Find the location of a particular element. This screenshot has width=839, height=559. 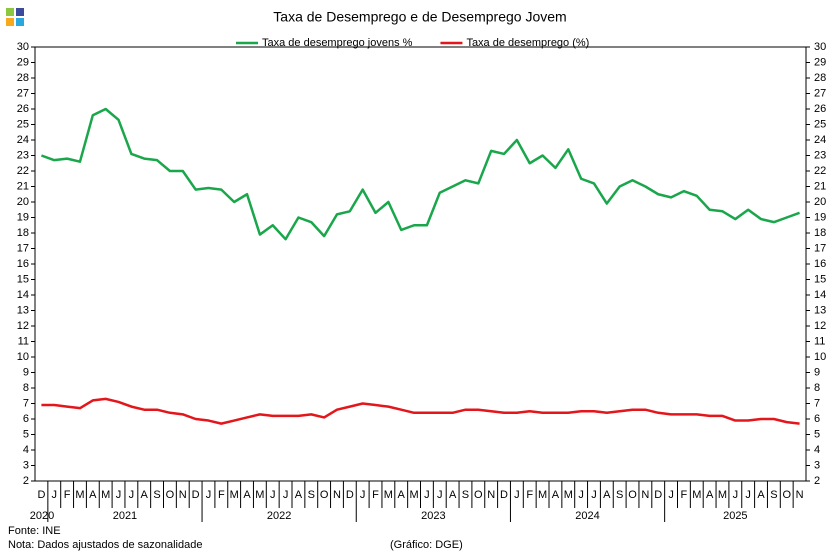

y-tick-label: 4 is located at coordinates (26, 450).